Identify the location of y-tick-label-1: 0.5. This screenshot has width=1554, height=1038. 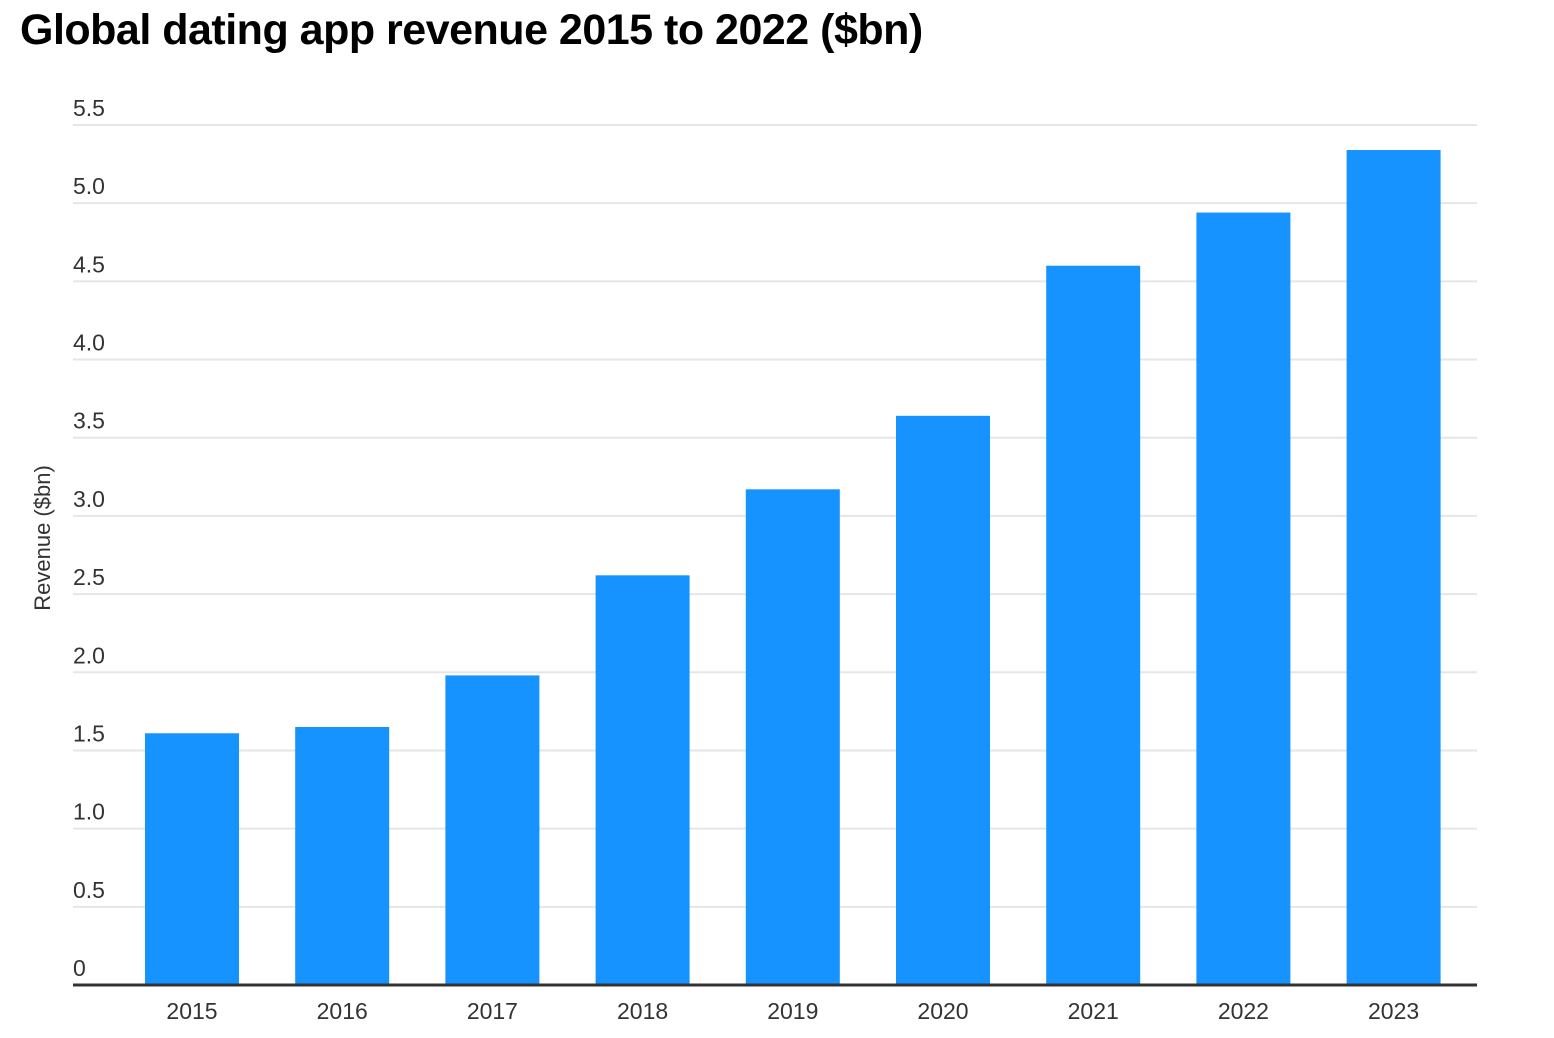
(89, 890).